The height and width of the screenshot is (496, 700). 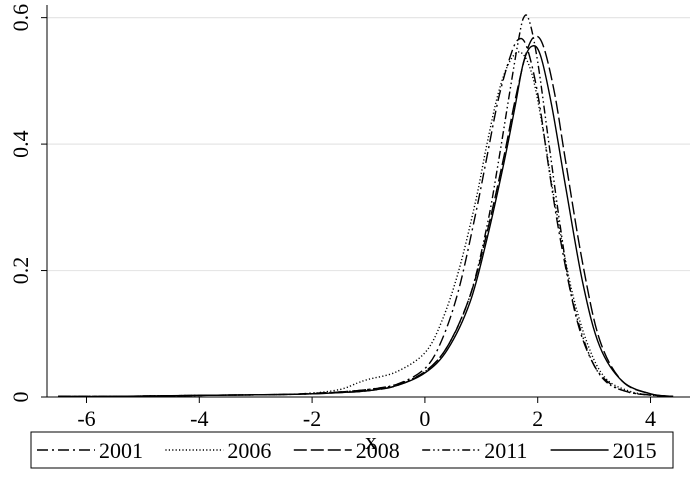 What do you see at coordinates (199, 418) in the screenshot?
I see `x-tick-label: -4` at bounding box center [199, 418].